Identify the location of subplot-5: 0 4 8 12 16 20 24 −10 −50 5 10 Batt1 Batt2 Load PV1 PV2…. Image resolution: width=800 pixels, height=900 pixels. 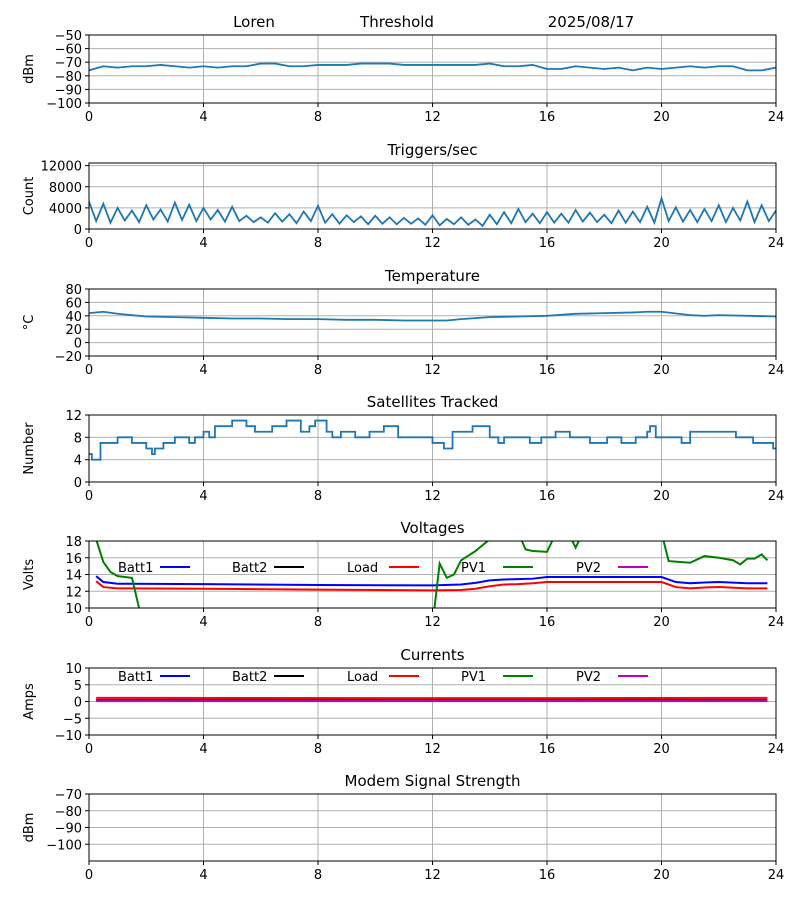
(403, 701).